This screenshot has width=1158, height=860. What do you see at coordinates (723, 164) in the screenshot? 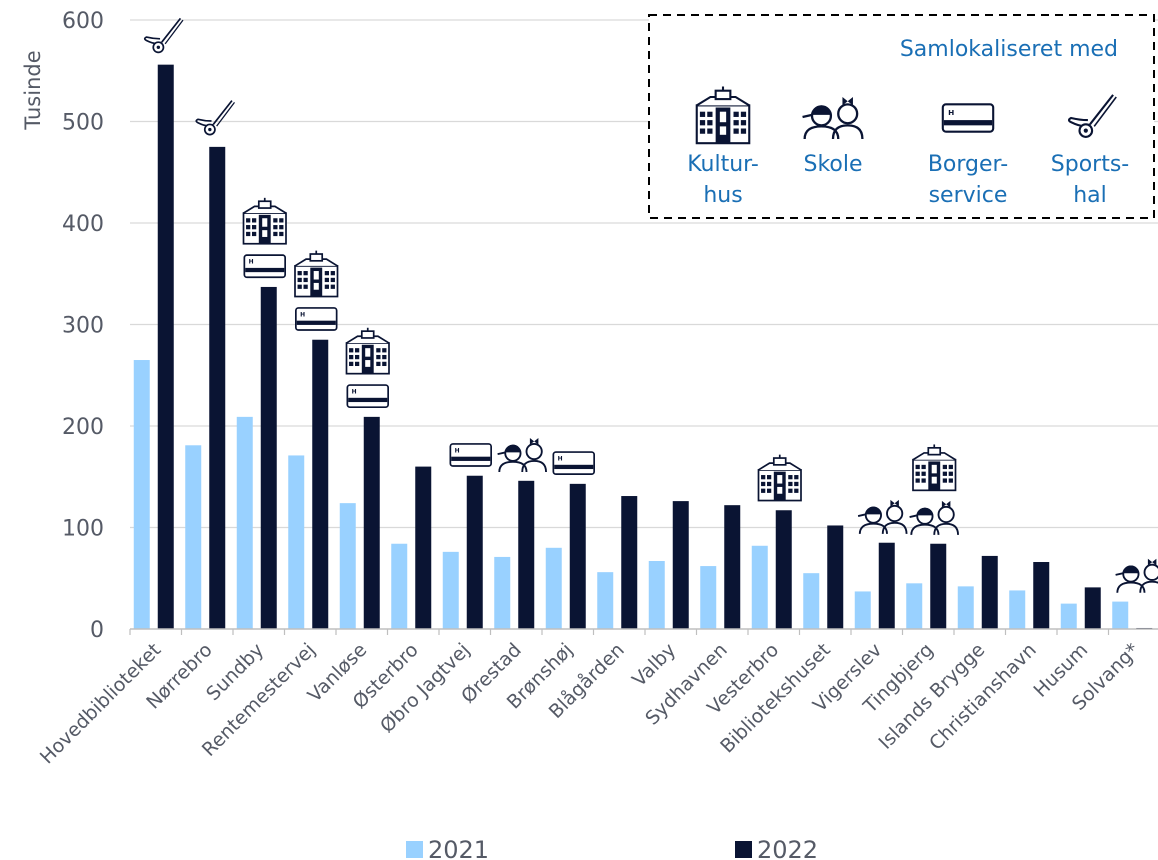
I see `annotation-item-label: Kultur-` at bounding box center [723, 164].